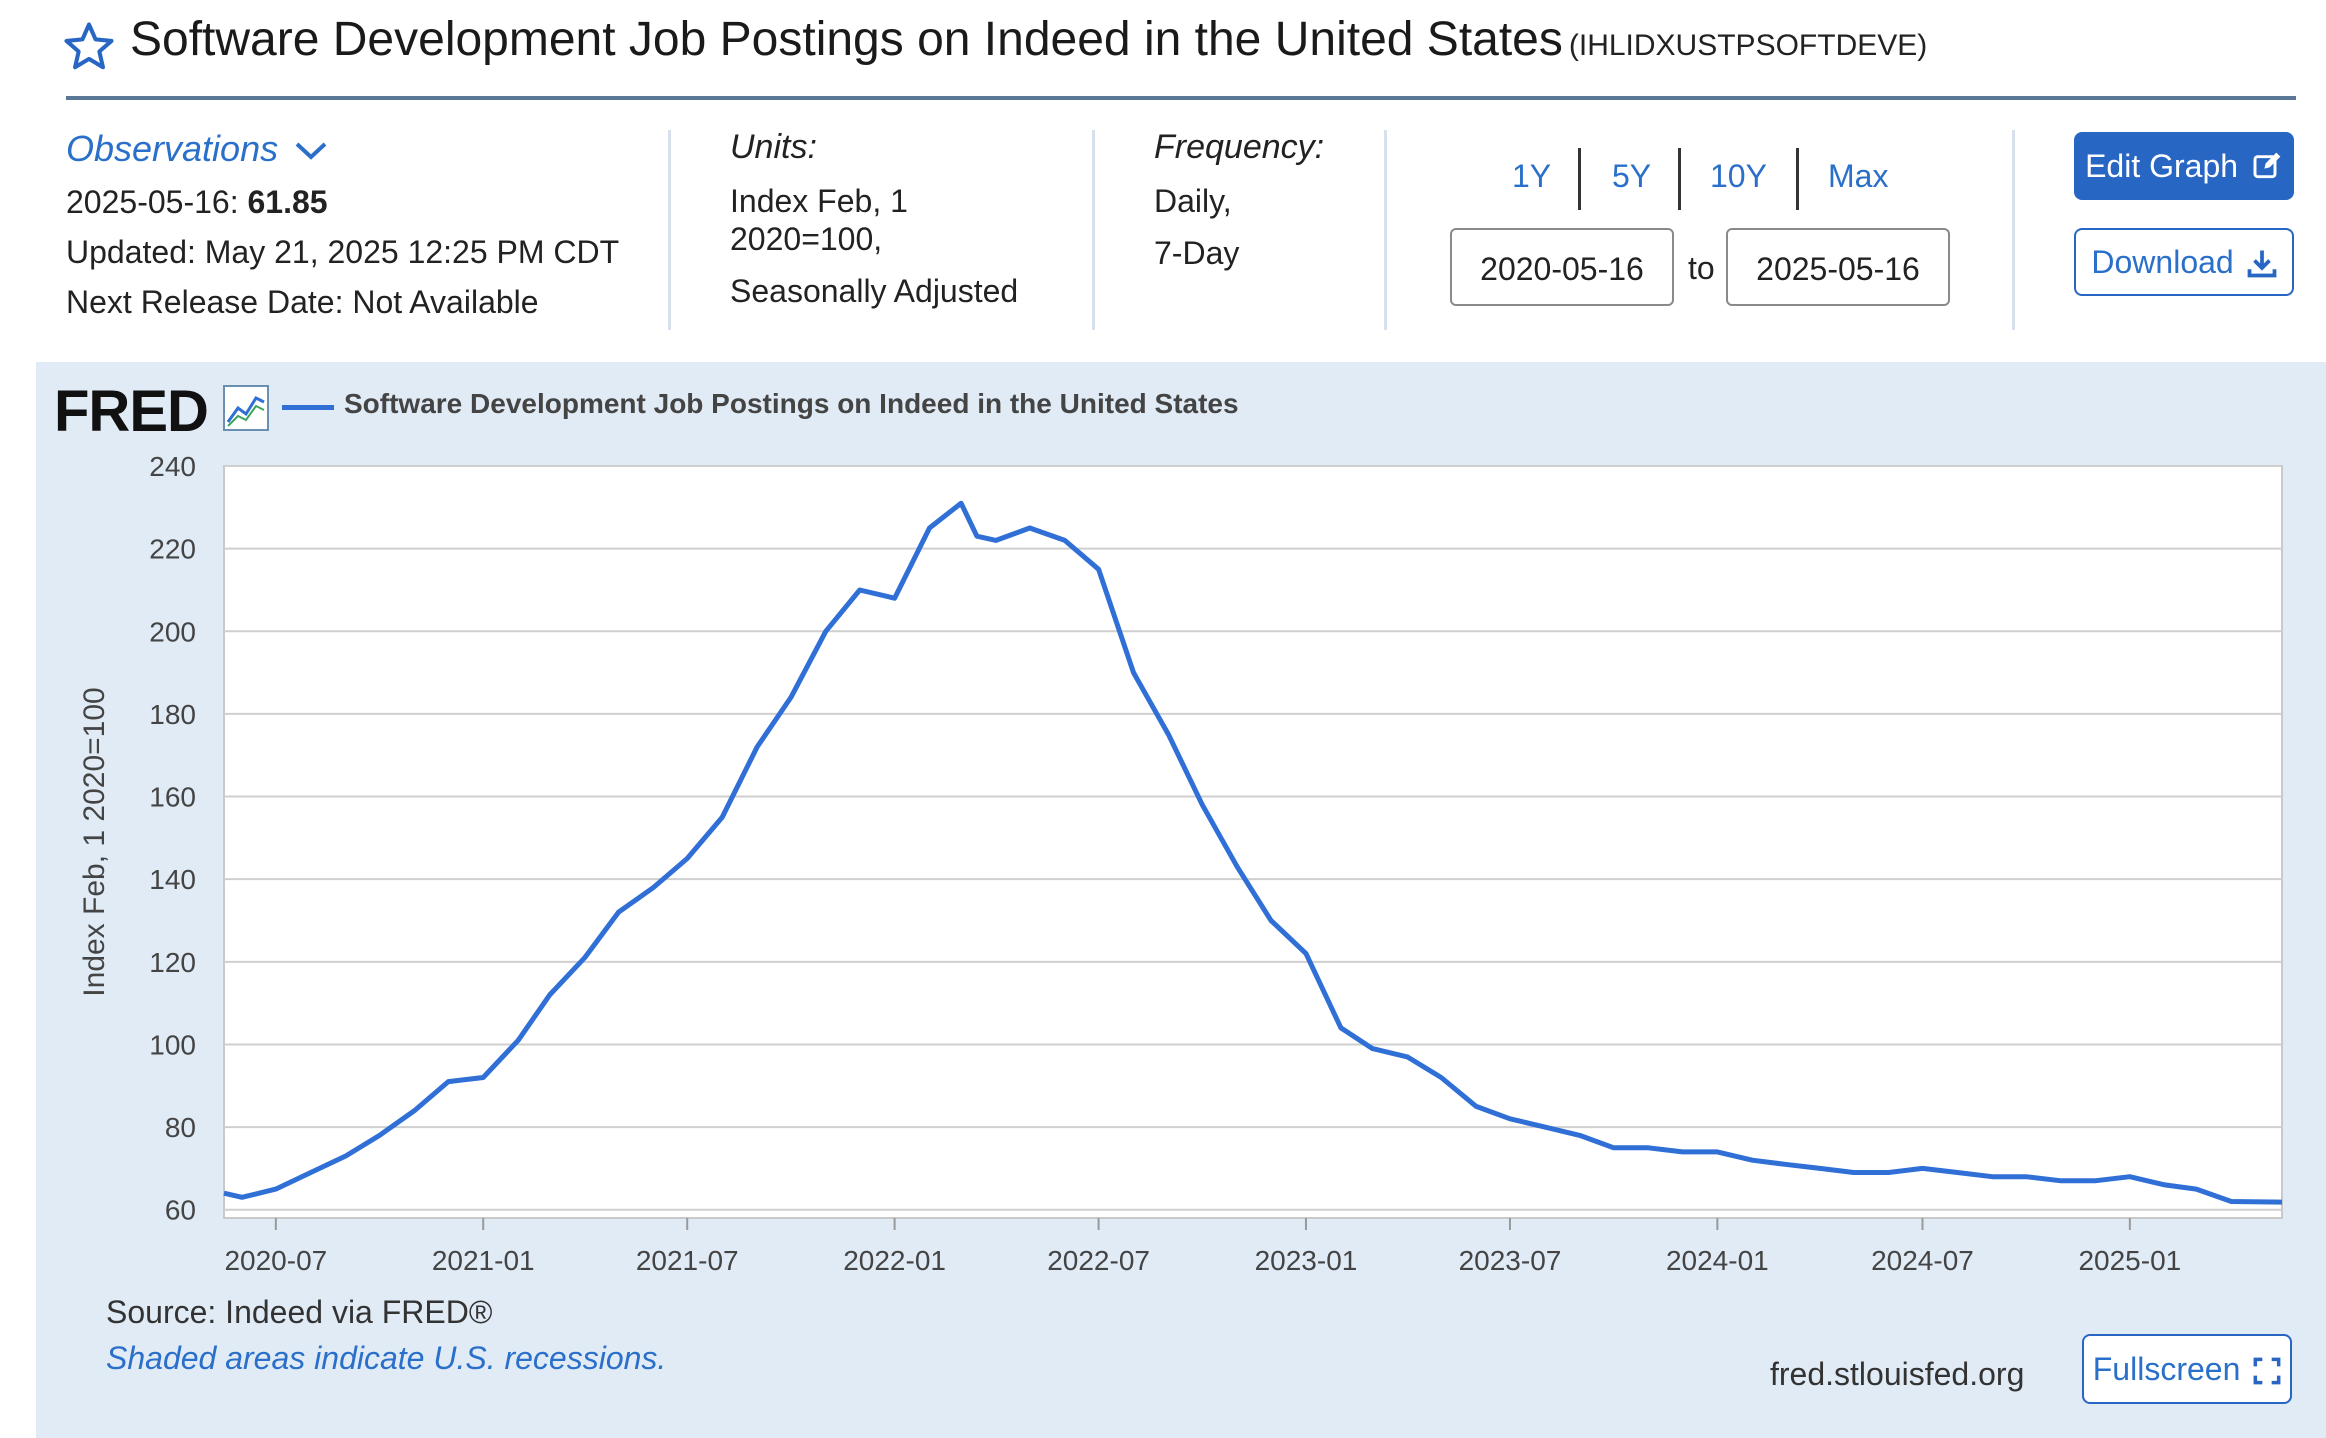 This screenshot has height=1438, width=2326. I want to click on header-divider, so click(1181, 98).